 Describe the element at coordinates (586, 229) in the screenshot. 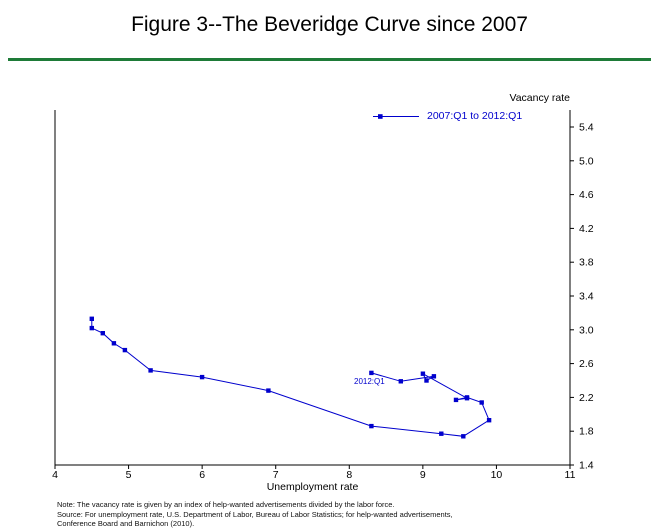

I see `svg-text: 4.2` at that location.